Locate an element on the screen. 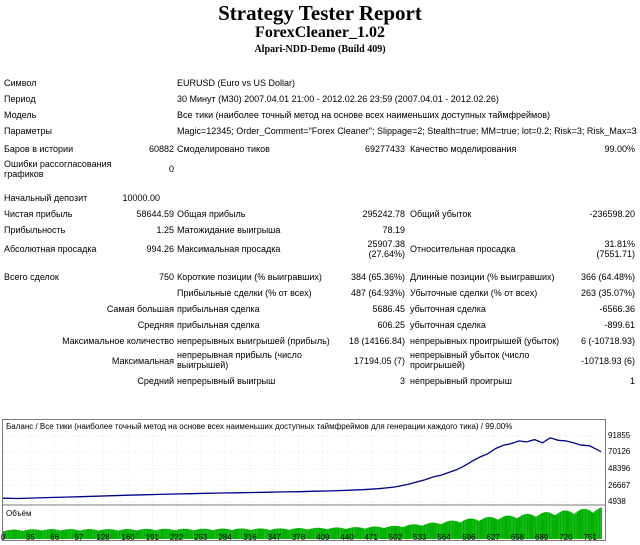 Image resolution: width=640 pixels, height=545 pixels. y-tick-label: 48396 is located at coordinates (619, 468).